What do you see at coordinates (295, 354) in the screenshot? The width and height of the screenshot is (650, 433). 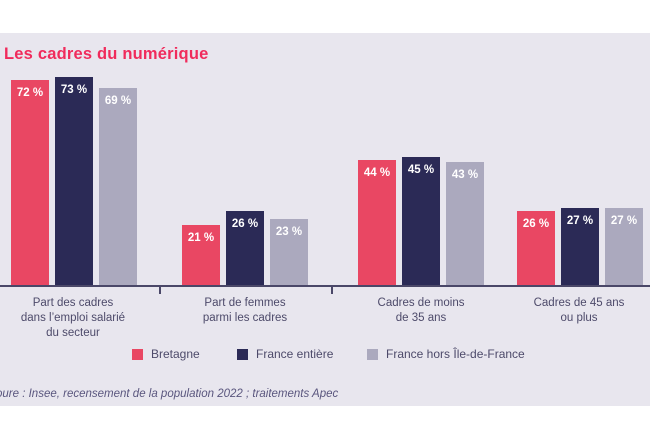 I see `legend-label: France entière` at bounding box center [295, 354].